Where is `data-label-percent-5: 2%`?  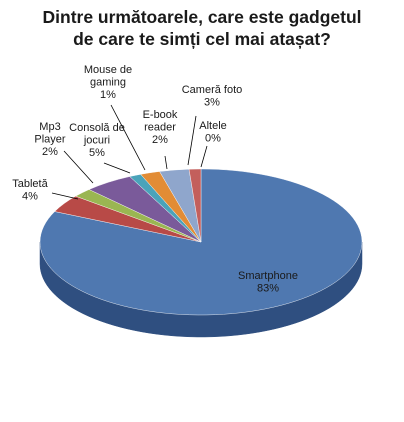
data-label-percent-5: 2% is located at coordinates (160, 140).